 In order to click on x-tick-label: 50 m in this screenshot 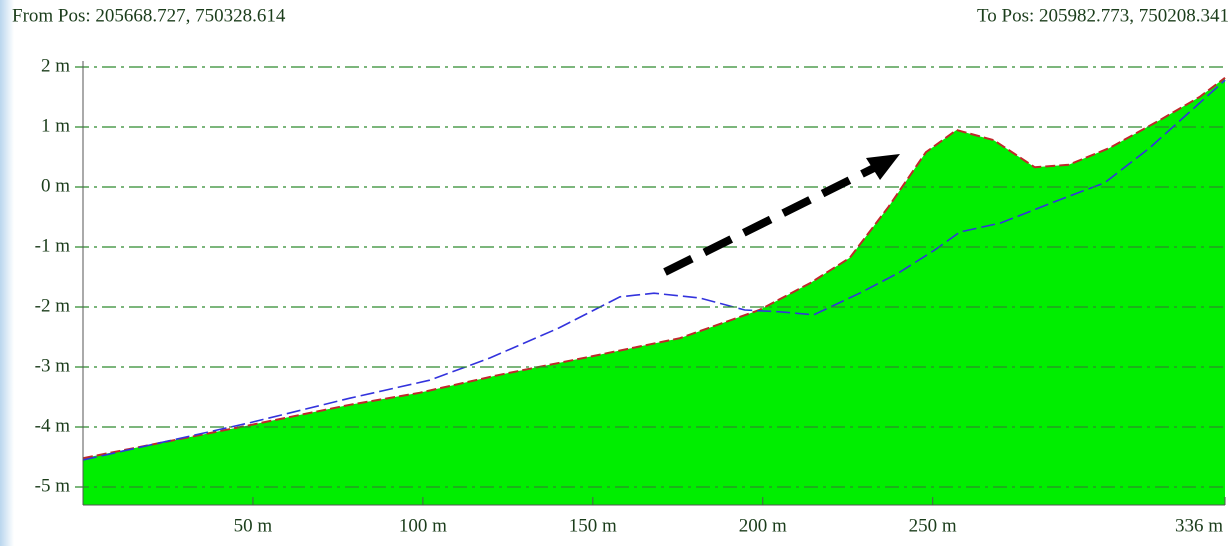, I will do `click(253, 525)`.